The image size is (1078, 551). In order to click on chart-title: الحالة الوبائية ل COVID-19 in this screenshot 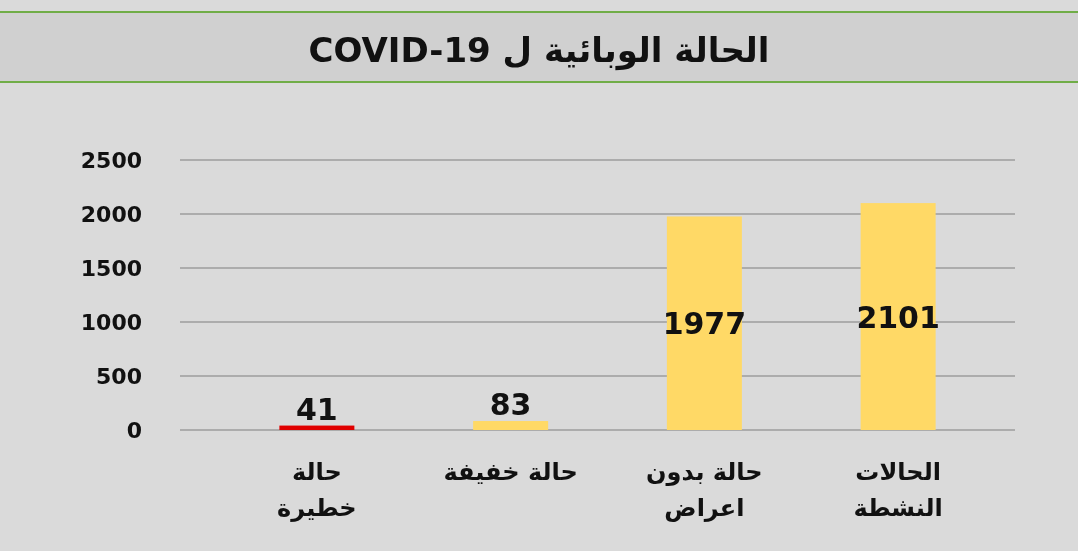, I will do `click(539, 50)`.